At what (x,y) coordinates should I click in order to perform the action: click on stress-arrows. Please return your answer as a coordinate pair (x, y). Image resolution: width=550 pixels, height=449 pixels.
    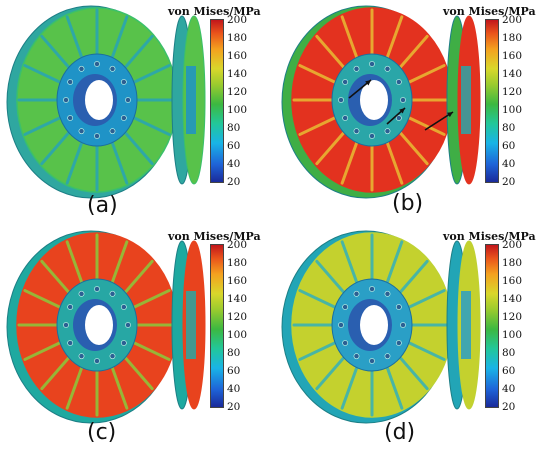
    Looking at the image, I should click on (401, 105).